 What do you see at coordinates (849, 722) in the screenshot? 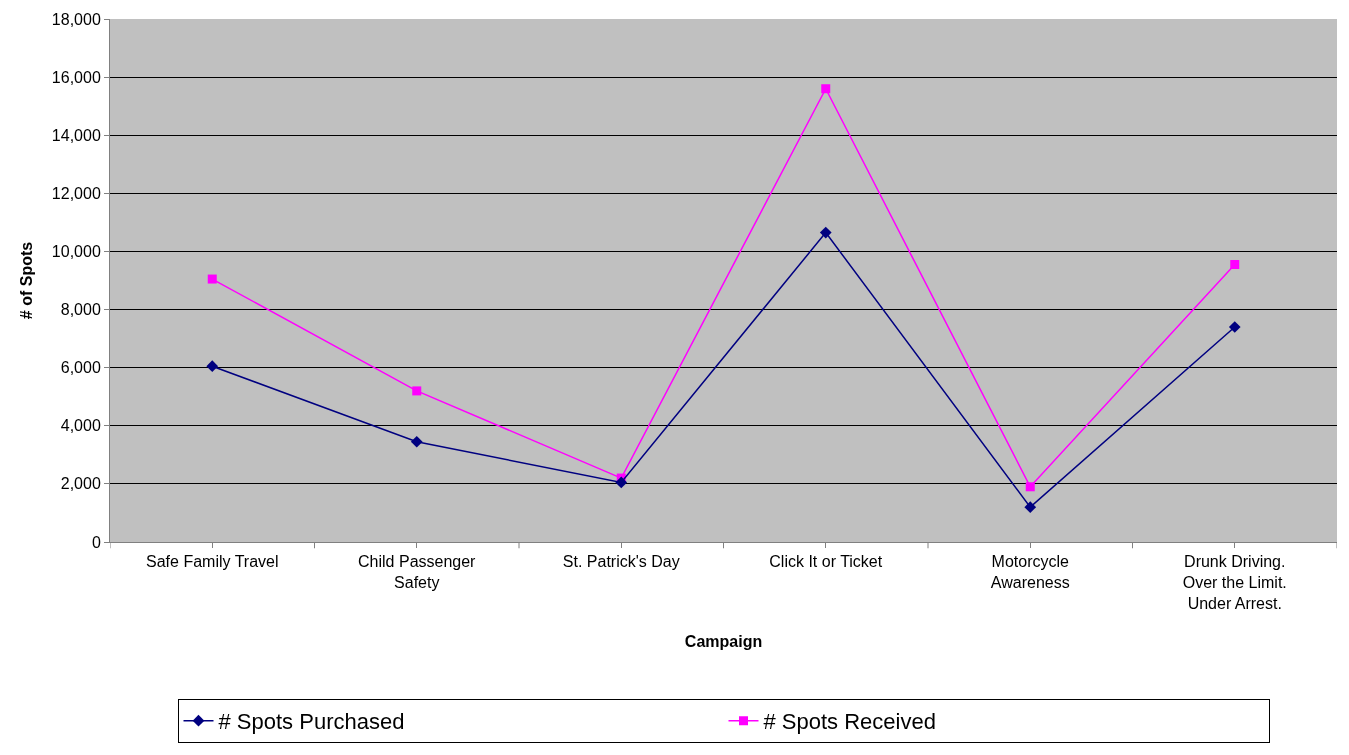
I see `legend-label: # Spots Received` at bounding box center [849, 722].